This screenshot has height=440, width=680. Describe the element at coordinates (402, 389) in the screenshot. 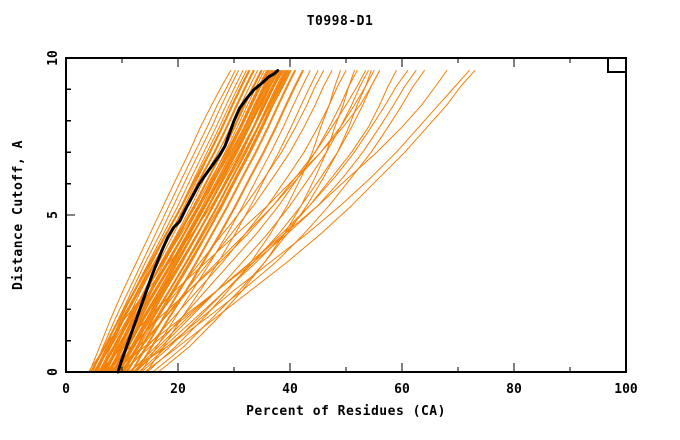

I see `x-tick-label: 60` at that location.